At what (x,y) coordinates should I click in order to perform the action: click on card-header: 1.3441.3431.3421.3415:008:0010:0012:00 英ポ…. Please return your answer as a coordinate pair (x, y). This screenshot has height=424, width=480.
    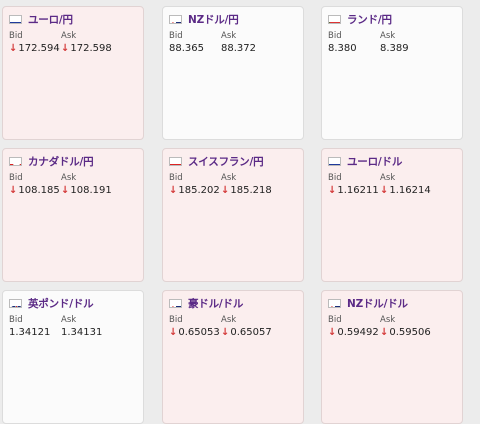
    Looking at the image, I should click on (51, 303).